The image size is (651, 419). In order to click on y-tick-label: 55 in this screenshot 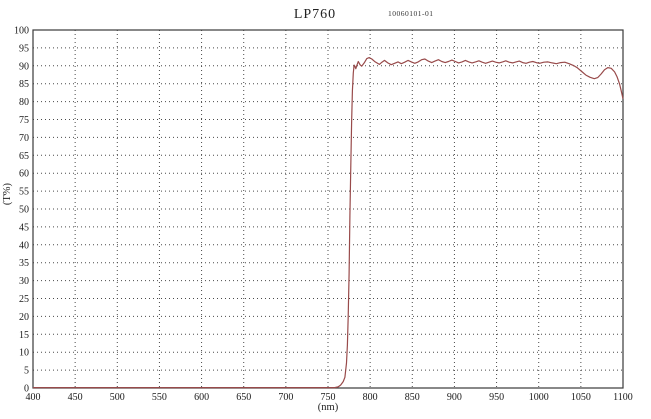, I will do `click(24, 192)`.